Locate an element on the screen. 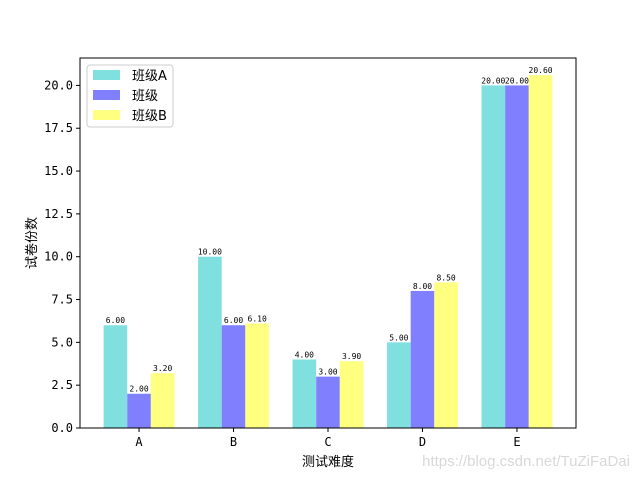  bar-2-e is located at coordinates (517, 256).